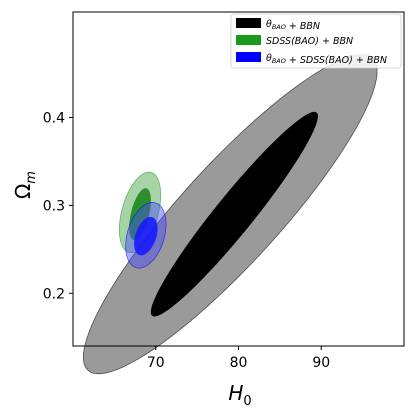 The width and height of the screenshot is (416, 416). Describe the element at coordinates (239, 363) in the screenshot. I see `x-tick-label: 80` at that location.